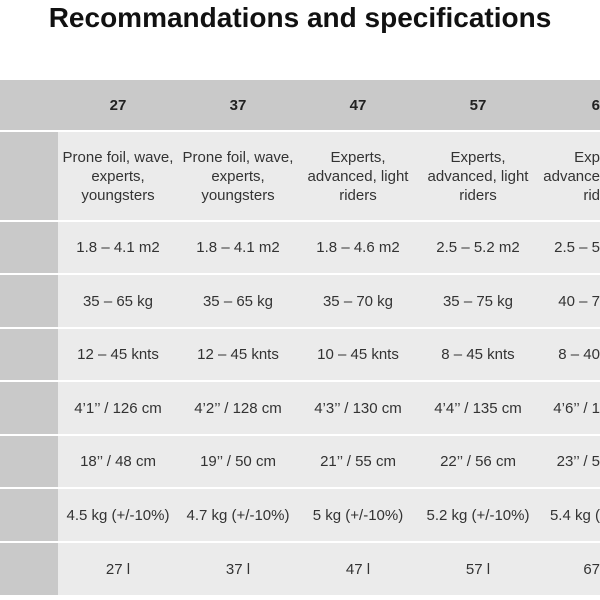  Describe the element at coordinates (238, 569) in the screenshot. I see `table-cell: 37 l` at that location.